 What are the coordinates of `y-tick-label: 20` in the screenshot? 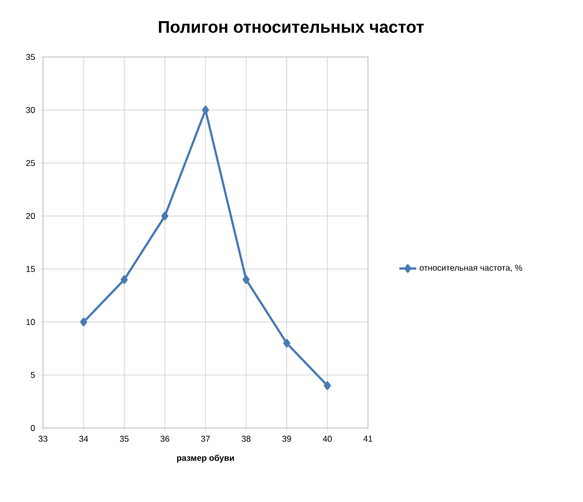 It's located at (30, 216).